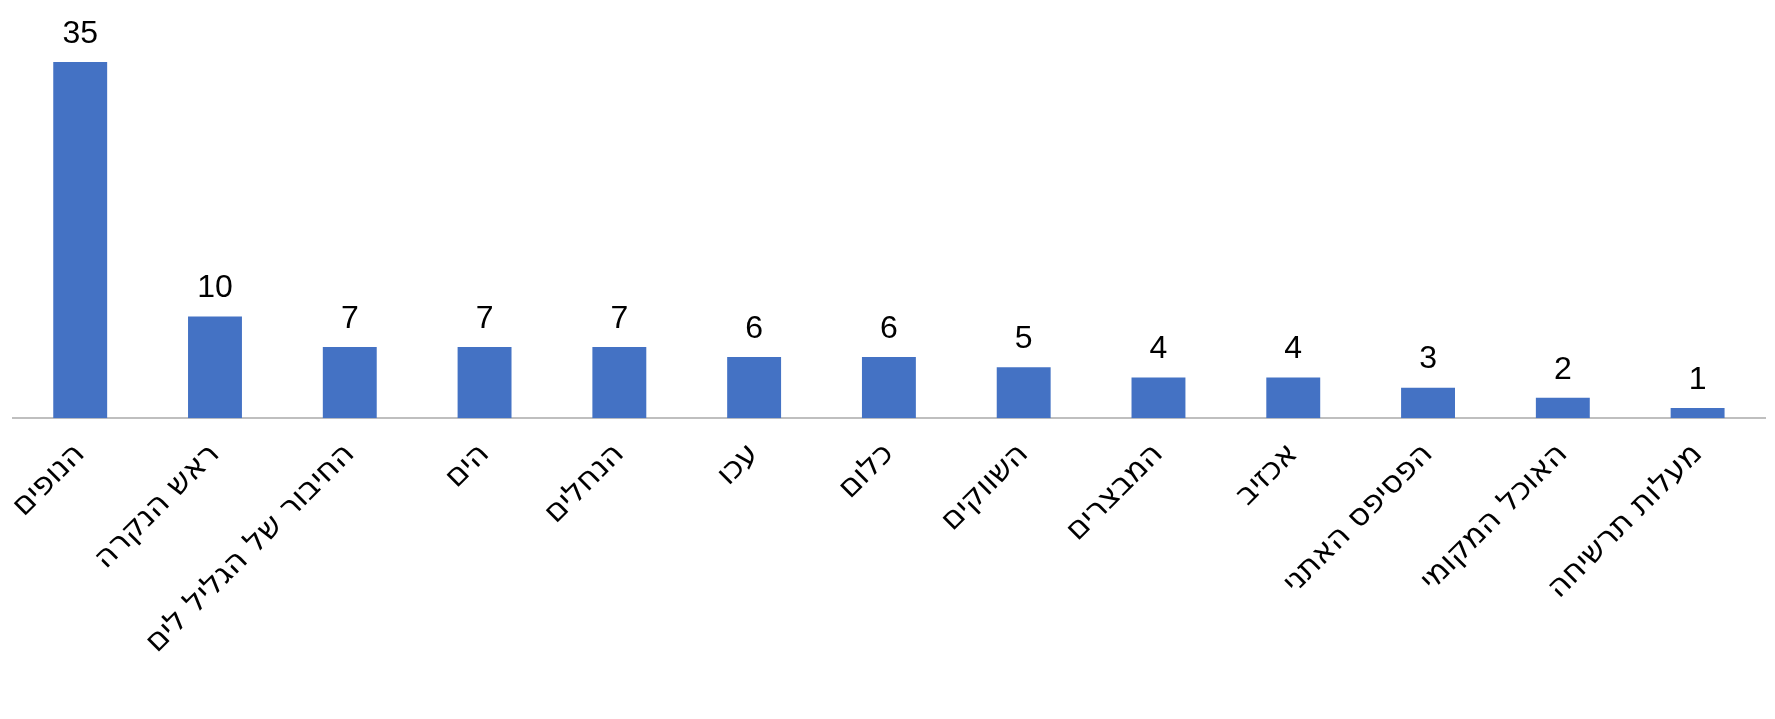 Image resolution: width=1775 pixels, height=719 pixels. What do you see at coordinates (582, 482) in the screenshot?
I see `x-tick-label: הנחלים` at bounding box center [582, 482].